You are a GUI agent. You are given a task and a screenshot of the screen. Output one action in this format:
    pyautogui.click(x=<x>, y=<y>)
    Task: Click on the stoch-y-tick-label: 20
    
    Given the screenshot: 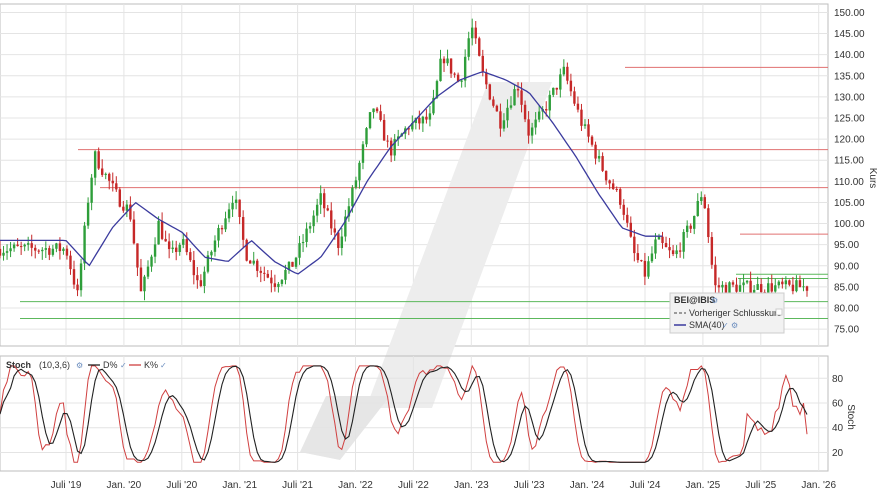 What is the action you would take?
    pyautogui.click(x=838, y=453)
    